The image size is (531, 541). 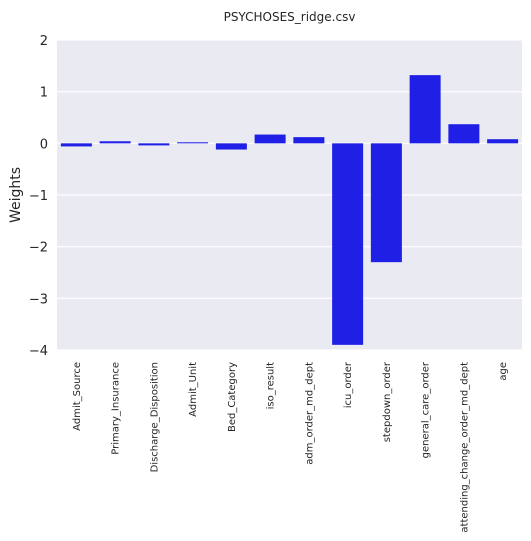 I want to click on bar-stepdown_order, so click(x=386, y=203).